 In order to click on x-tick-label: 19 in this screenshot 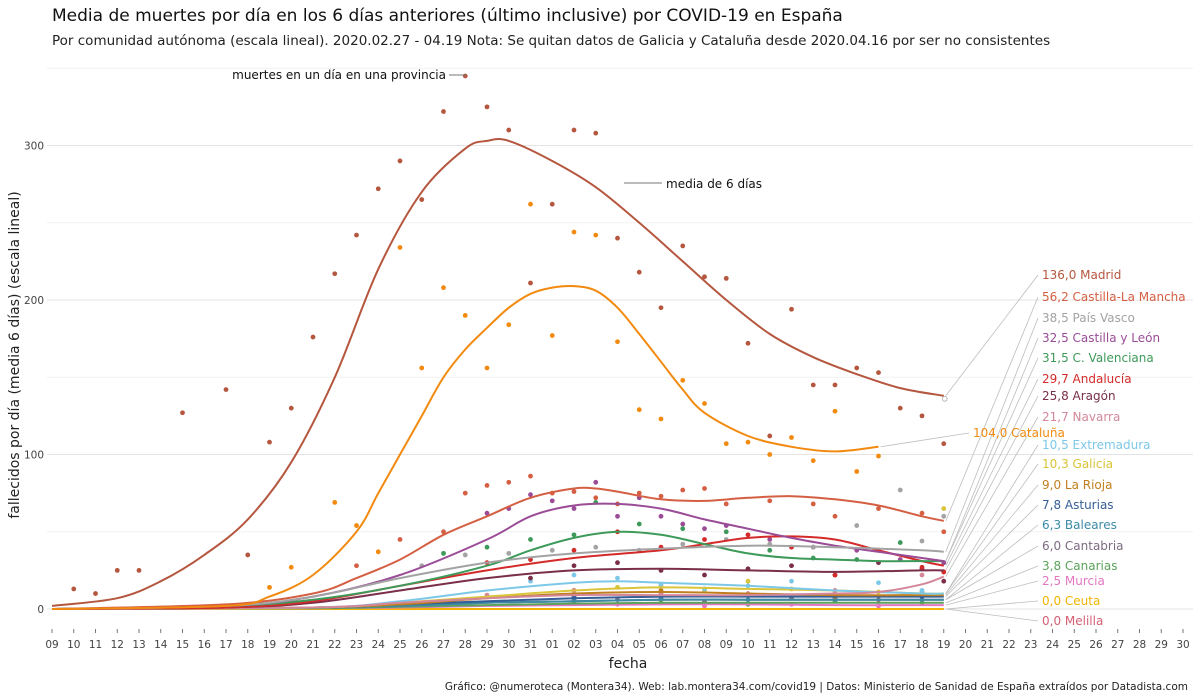, I will do `click(269, 645)`.